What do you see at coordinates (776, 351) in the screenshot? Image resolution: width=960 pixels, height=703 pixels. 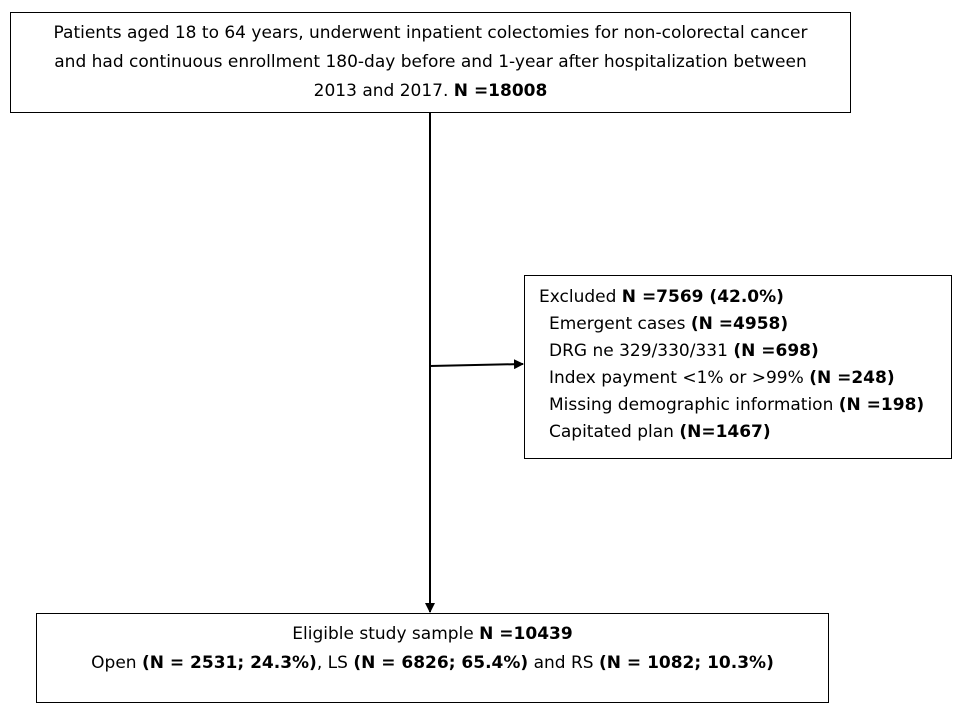 I see `count-text: (N =698)` at bounding box center [776, 351].